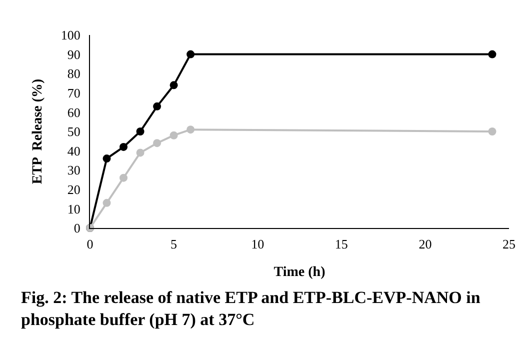 The height and width of the screenshot is (343, 529). What do you see at coordinates (73, 208) in the screenshot?
I see `y-tick-label: 10` at bounding box center [73, 208].